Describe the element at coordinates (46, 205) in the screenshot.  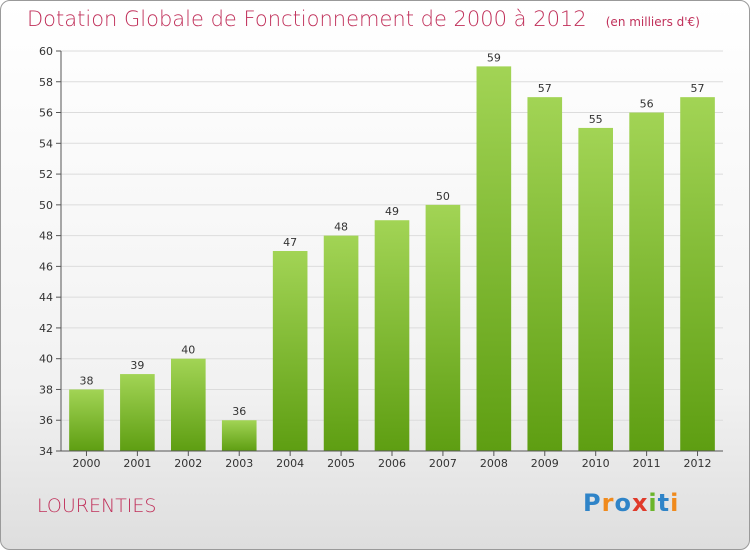
I see `y-tick-label: 50` at that location.